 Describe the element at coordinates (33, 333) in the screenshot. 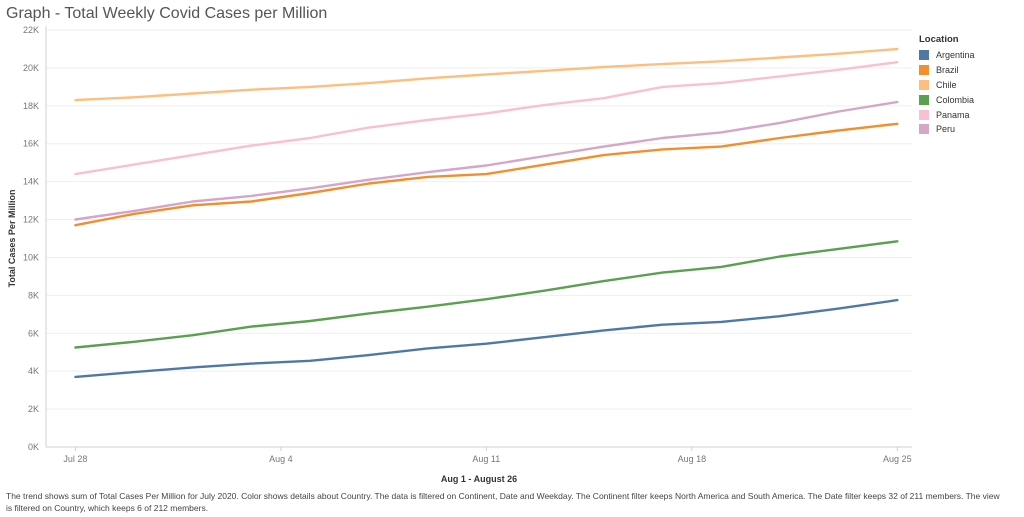

I see `y-tick-label: 6K` at that location.